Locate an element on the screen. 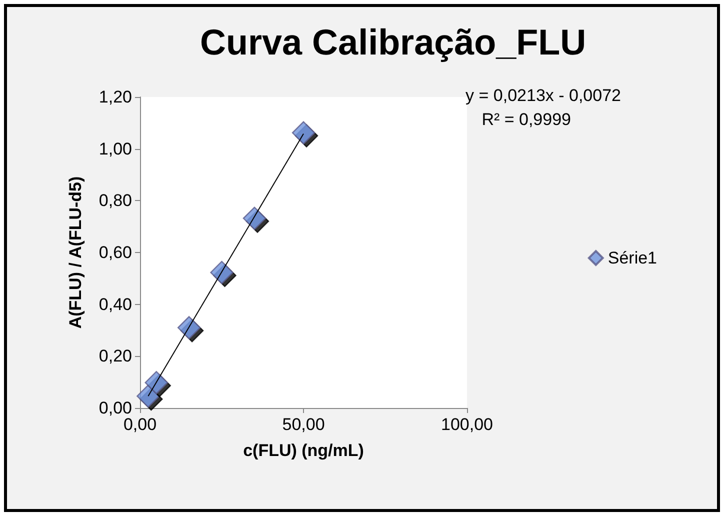  x-tick-label: 50,00 is located at coordinates (303, 424).